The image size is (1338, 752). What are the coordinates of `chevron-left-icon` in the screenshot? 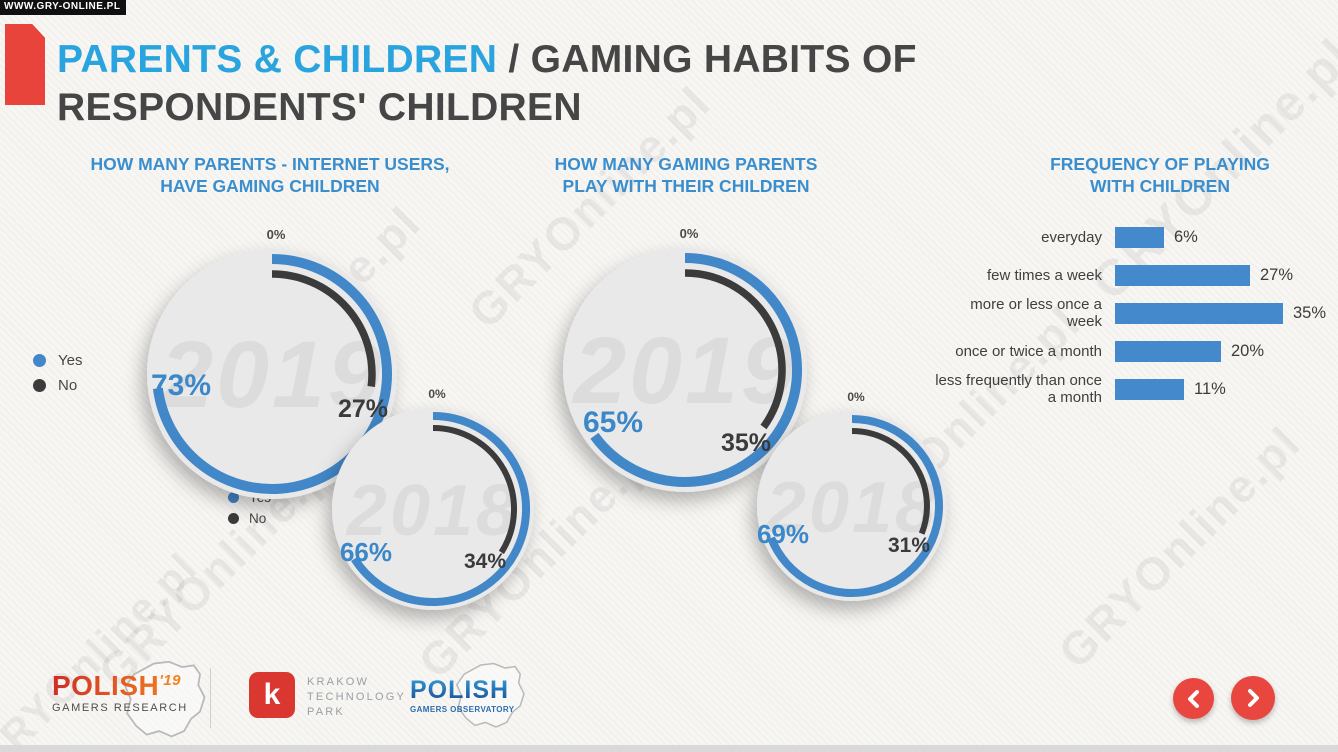 It's located at (1193, 698).